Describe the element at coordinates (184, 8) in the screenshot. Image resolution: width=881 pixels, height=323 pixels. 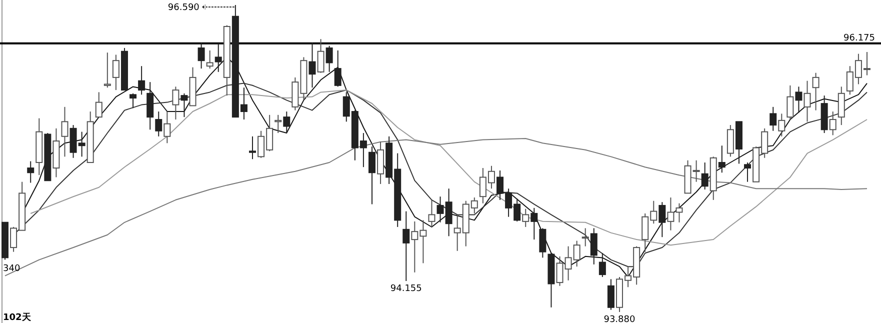
I see `annotation: 96.590` at that location.